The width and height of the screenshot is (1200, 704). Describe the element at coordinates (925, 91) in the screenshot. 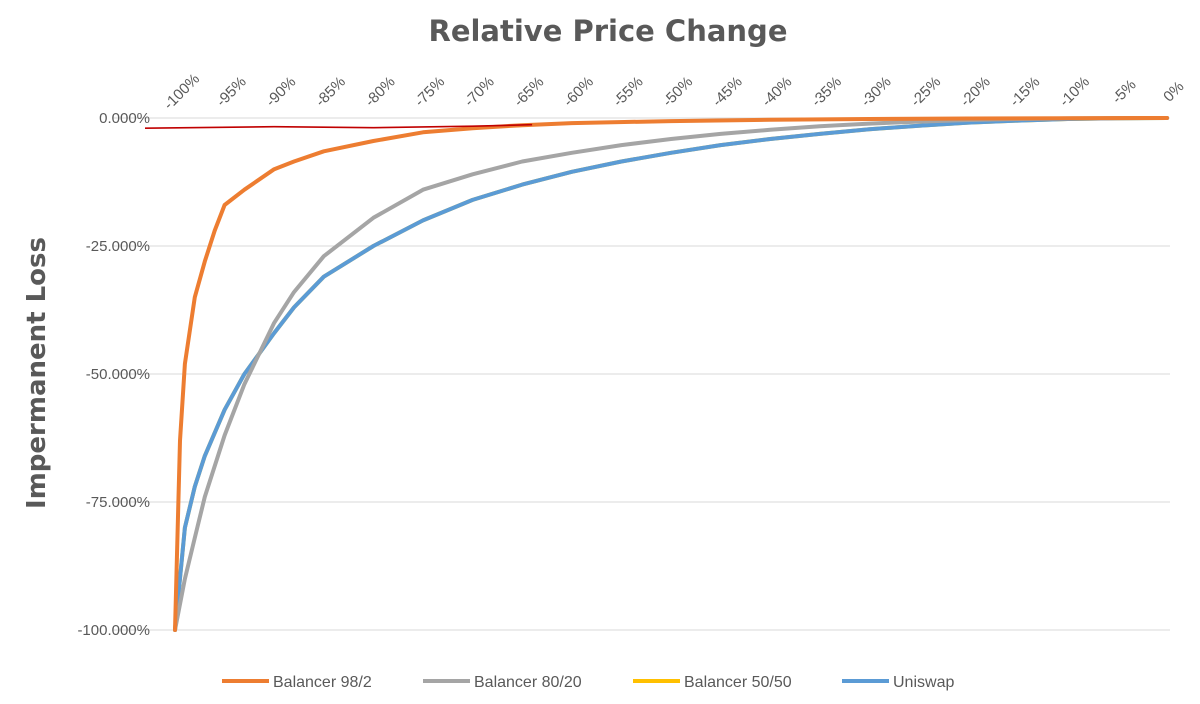

I see `x-tick-label: -25%` at that location.